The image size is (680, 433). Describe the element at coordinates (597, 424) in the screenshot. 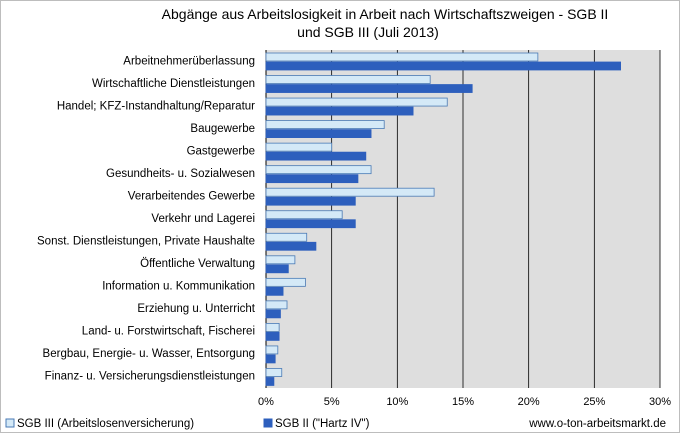

I see `source-label: www.o-ton-arbeitsmarkt.de` at that location.